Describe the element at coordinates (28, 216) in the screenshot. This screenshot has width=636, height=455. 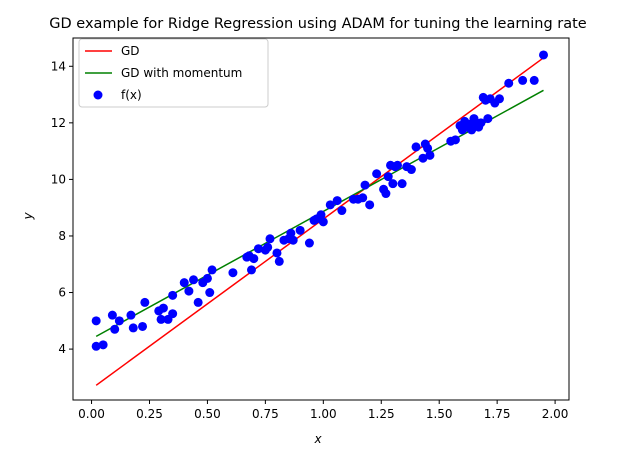
I see `y-axis-label: y` at that location.